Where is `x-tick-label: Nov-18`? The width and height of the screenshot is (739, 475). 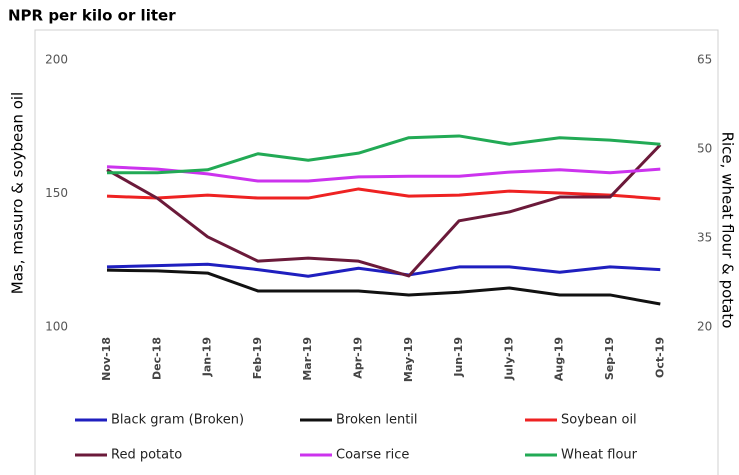 x-tick-label: Nov-18 is located at coordinates (106, 359).